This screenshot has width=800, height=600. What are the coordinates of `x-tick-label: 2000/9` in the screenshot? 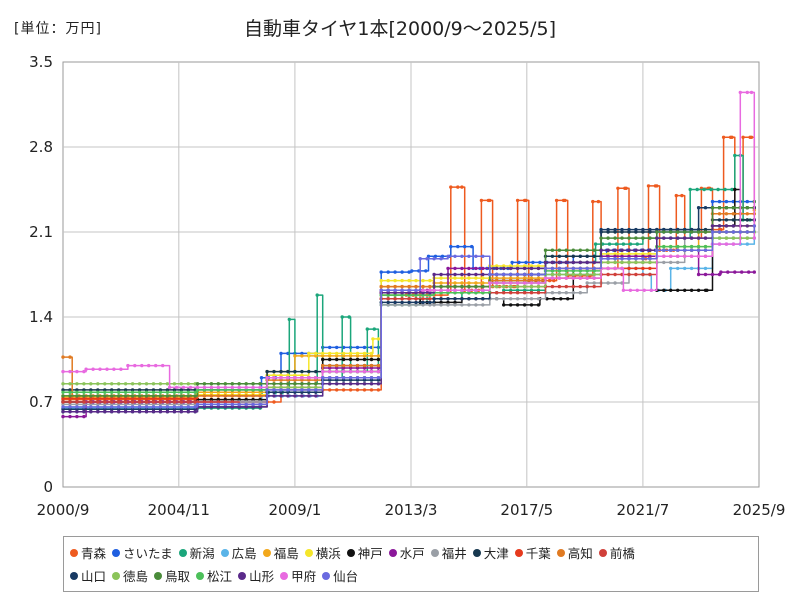 It's located at (63, 510).